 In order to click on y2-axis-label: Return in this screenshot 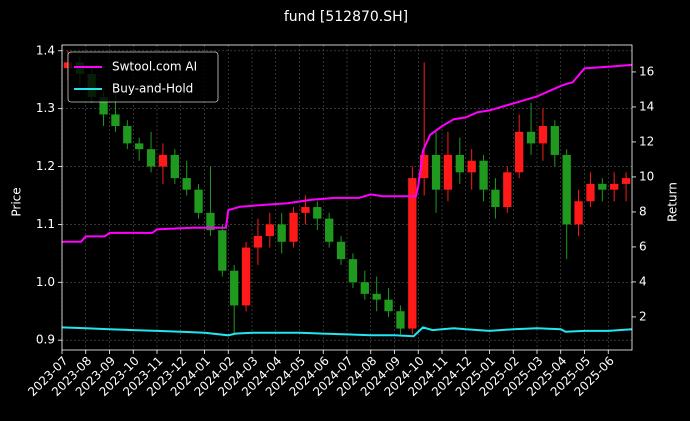, I will do `click(673, 202)`.